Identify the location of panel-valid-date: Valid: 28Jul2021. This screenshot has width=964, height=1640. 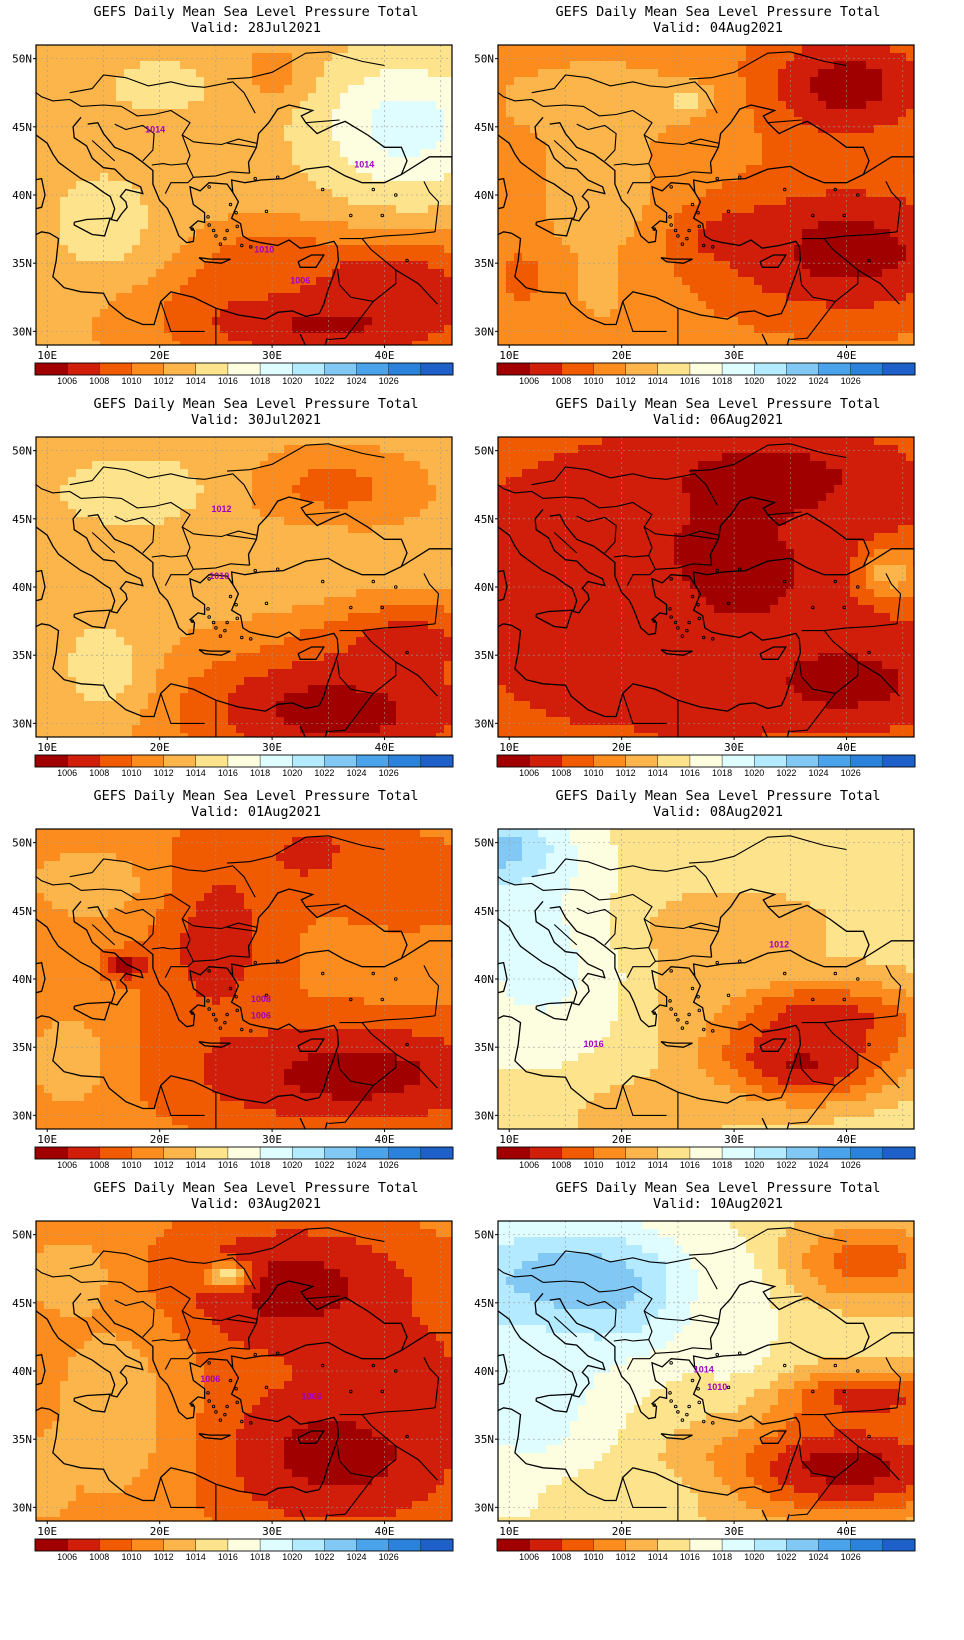
(256, 28).